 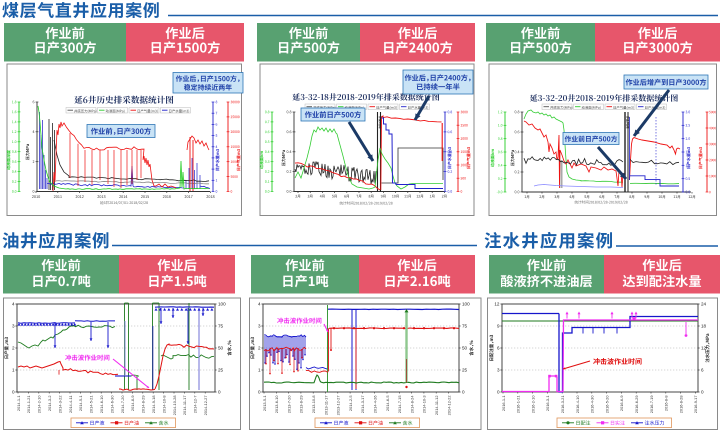 I want to click on svg-text: 2014-3-22, so click(x=59, y=405).